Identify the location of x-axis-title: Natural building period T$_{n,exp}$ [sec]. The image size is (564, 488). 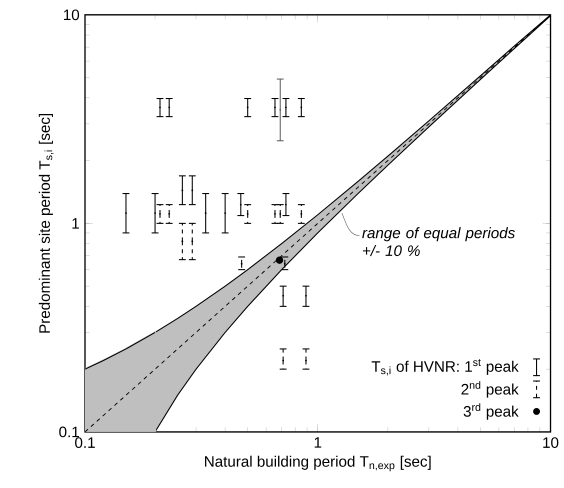
(318, 464).